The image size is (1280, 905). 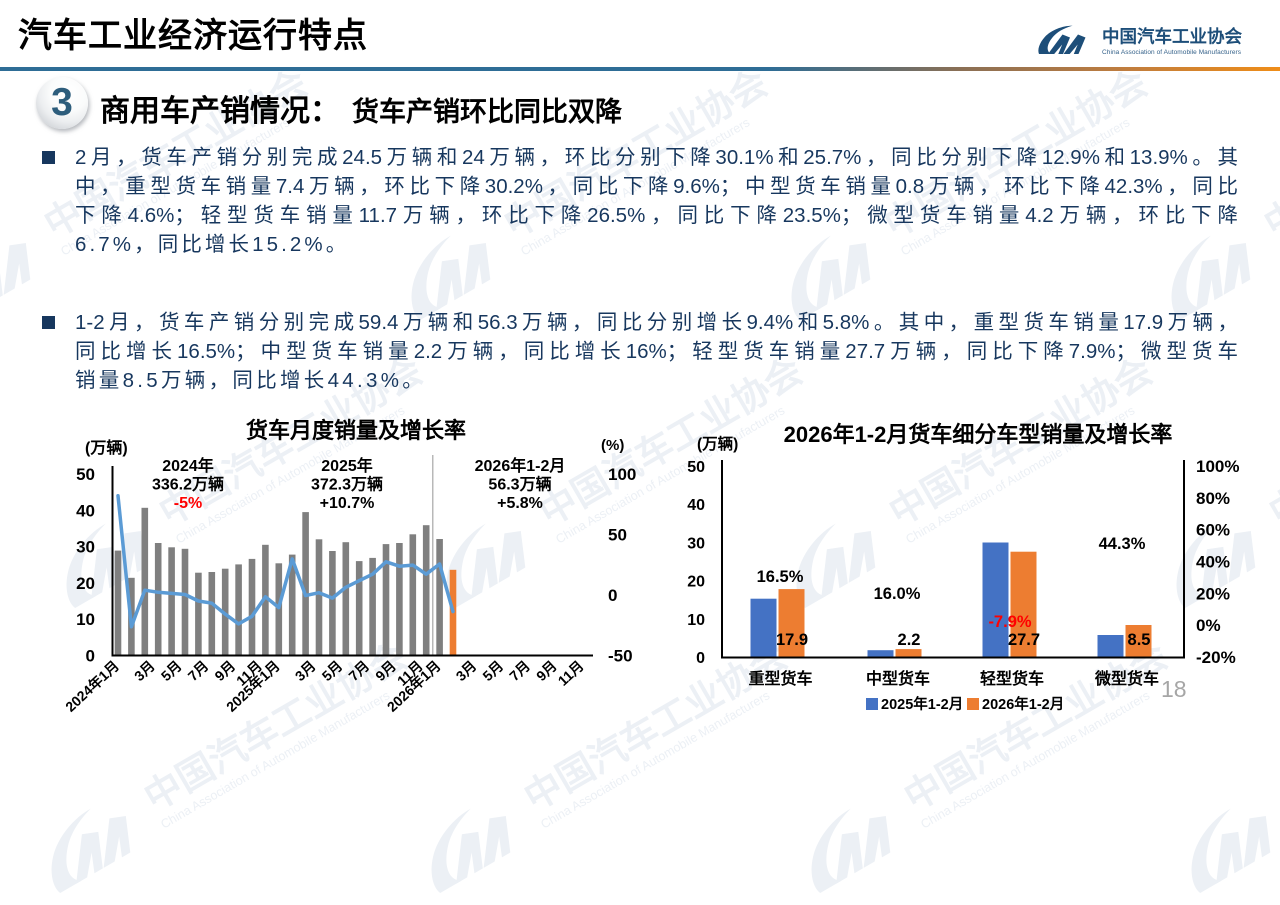 I want to click on svg-text: 2026年1-2月货车细分车型销量及增长率, so click(x=978, y=434).